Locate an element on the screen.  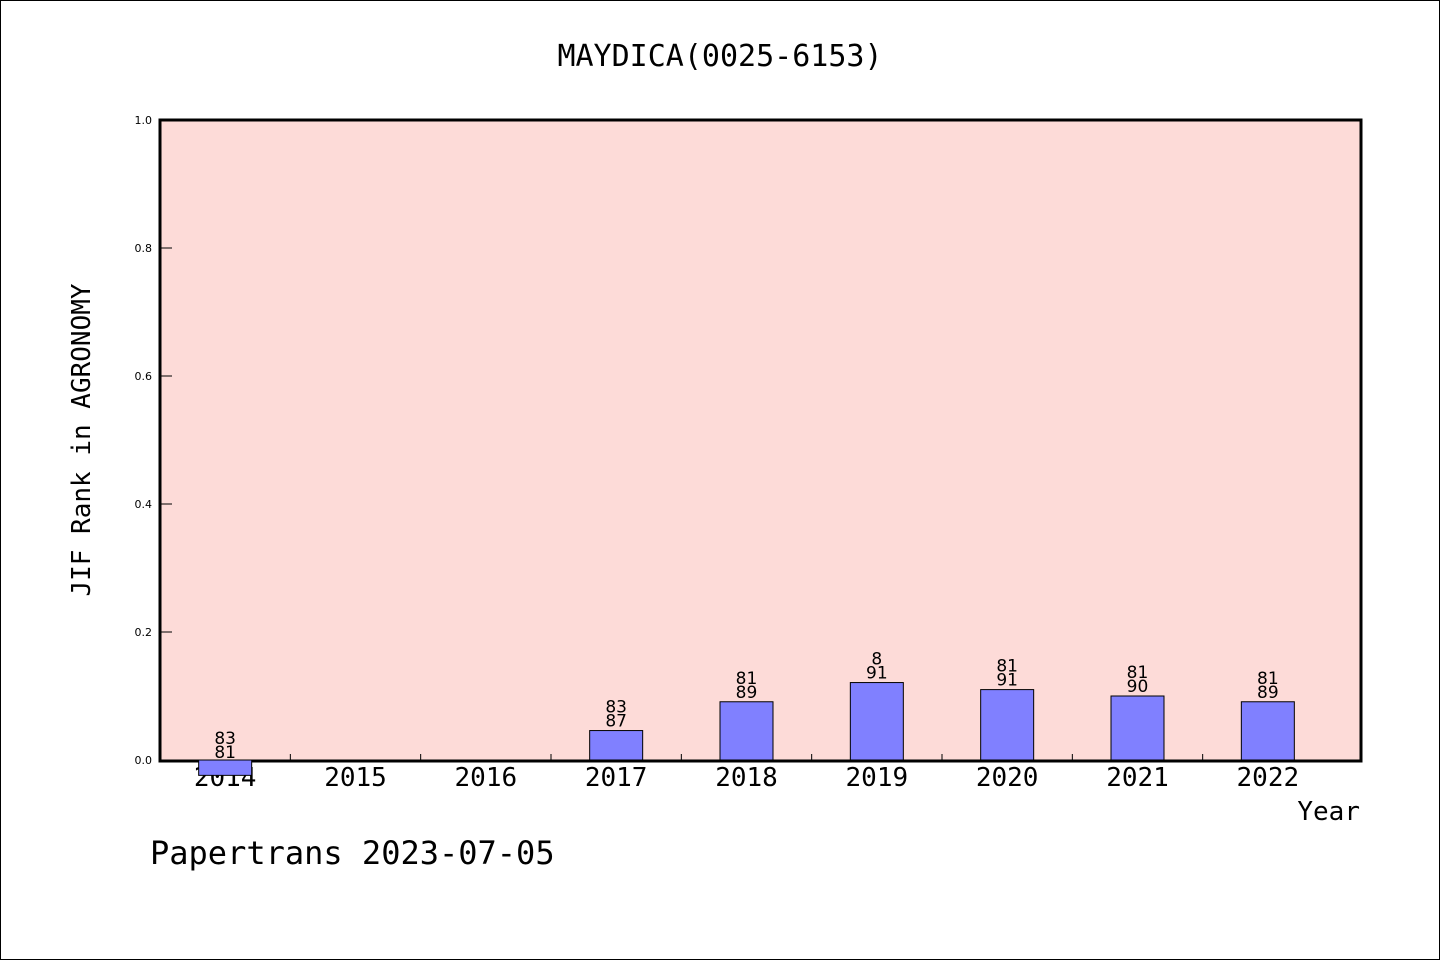
bar-2017 is located at coordinates (616, 745).